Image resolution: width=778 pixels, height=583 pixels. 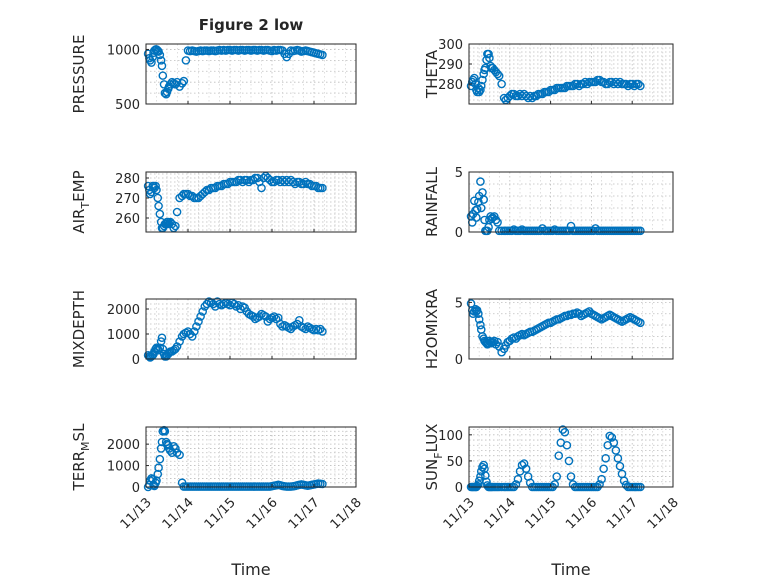 I want to click on x-axis-label: Time, so click(x=250, y=569).